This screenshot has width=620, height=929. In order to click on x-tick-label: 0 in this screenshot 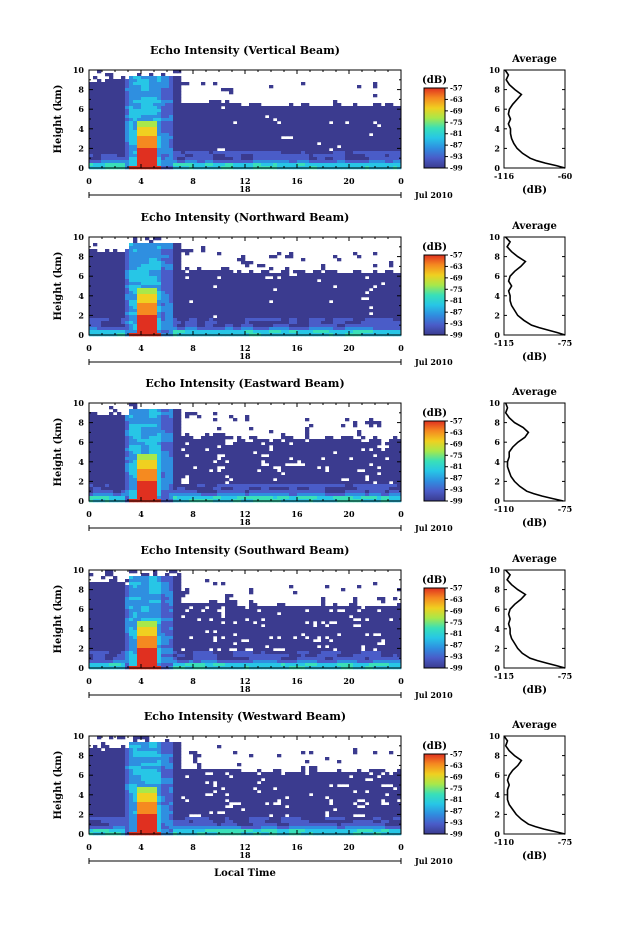, I will do `click(401, 348)`.